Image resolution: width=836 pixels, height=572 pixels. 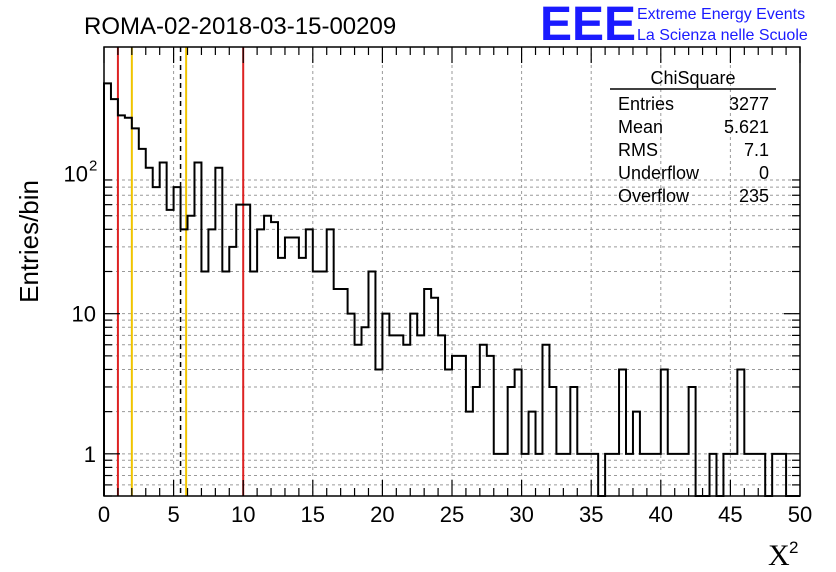 What do you see at coordinates (661, 514) in the screenshot?
I see `x-tick-label: 40` at bounding box center [661, 514].